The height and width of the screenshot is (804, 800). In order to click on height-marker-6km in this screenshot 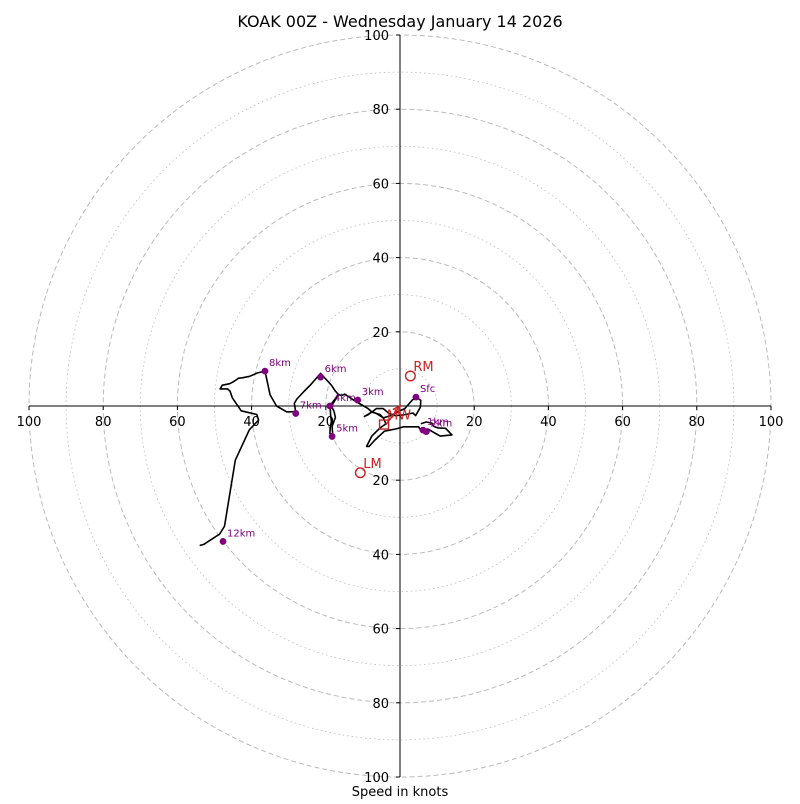, I will do `click(321, 377)`.